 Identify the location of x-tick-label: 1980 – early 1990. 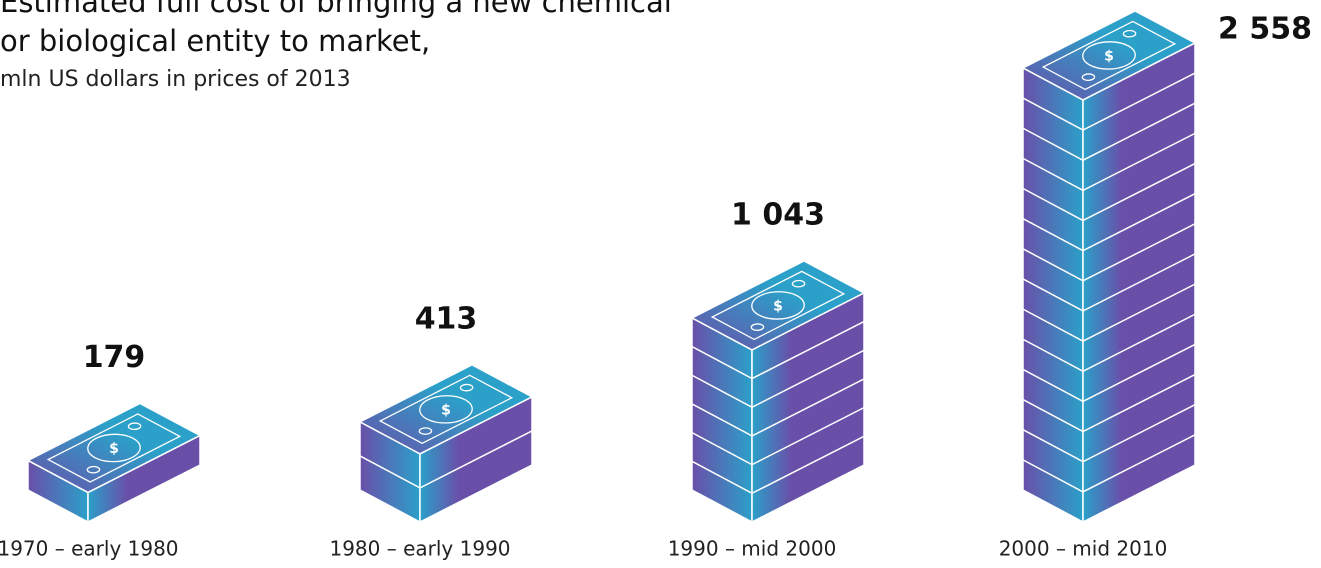
(419, 549).